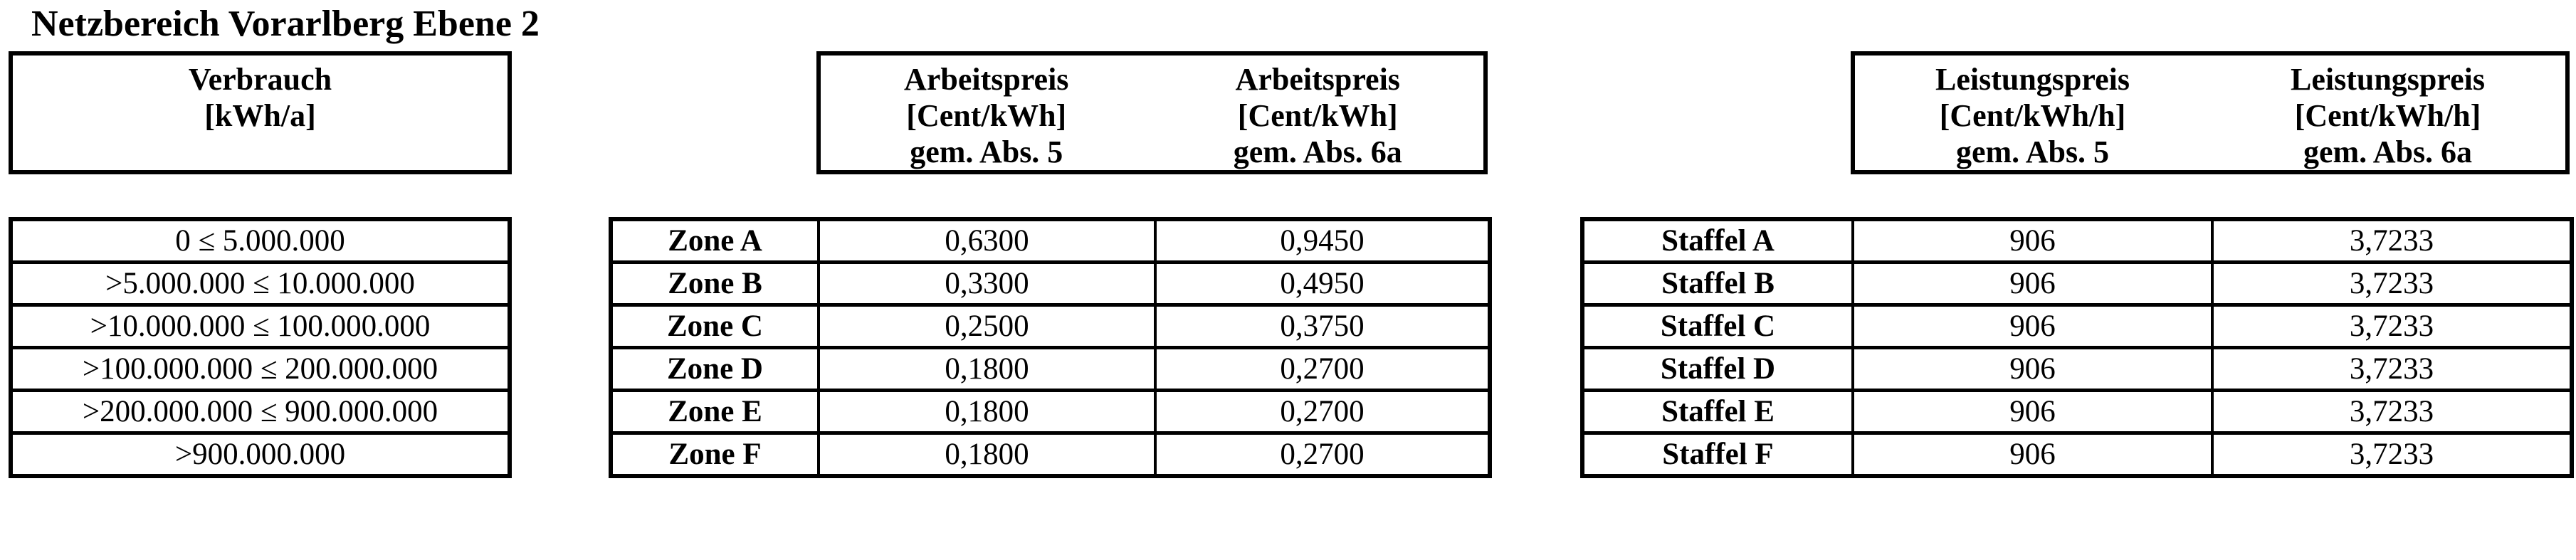 Image resolution: width=2576 pixels, height=560 pixels. Describe the element at coordinates (2388, 151) in the screenshot. I see `leistungspreis-abs6a-header-line3: gem. Abs. 6a` at that location.